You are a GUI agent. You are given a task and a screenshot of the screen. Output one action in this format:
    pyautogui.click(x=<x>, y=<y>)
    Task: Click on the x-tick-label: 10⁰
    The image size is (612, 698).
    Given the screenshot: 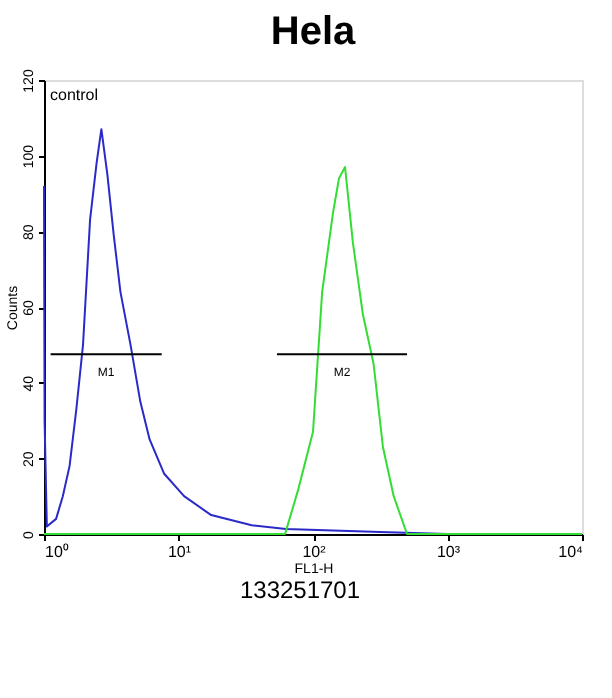 What is the action you would take?
    pyautogui.click(x=57, y=552)
    